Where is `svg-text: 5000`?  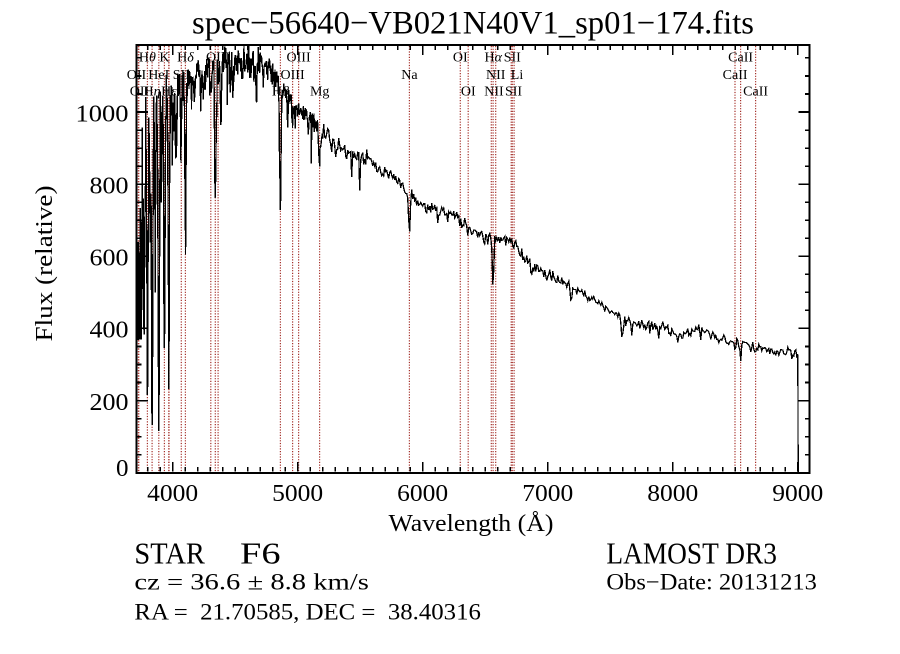 svg-text: 5000 is located at coordinates (297, 493).